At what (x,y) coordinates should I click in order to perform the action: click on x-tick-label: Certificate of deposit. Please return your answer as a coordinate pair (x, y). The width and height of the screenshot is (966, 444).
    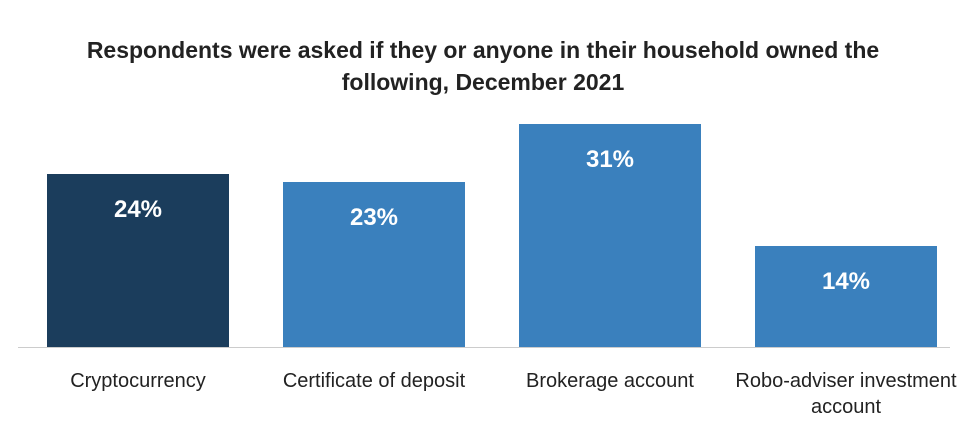
    Looking at the image, I should click on (374, 381).